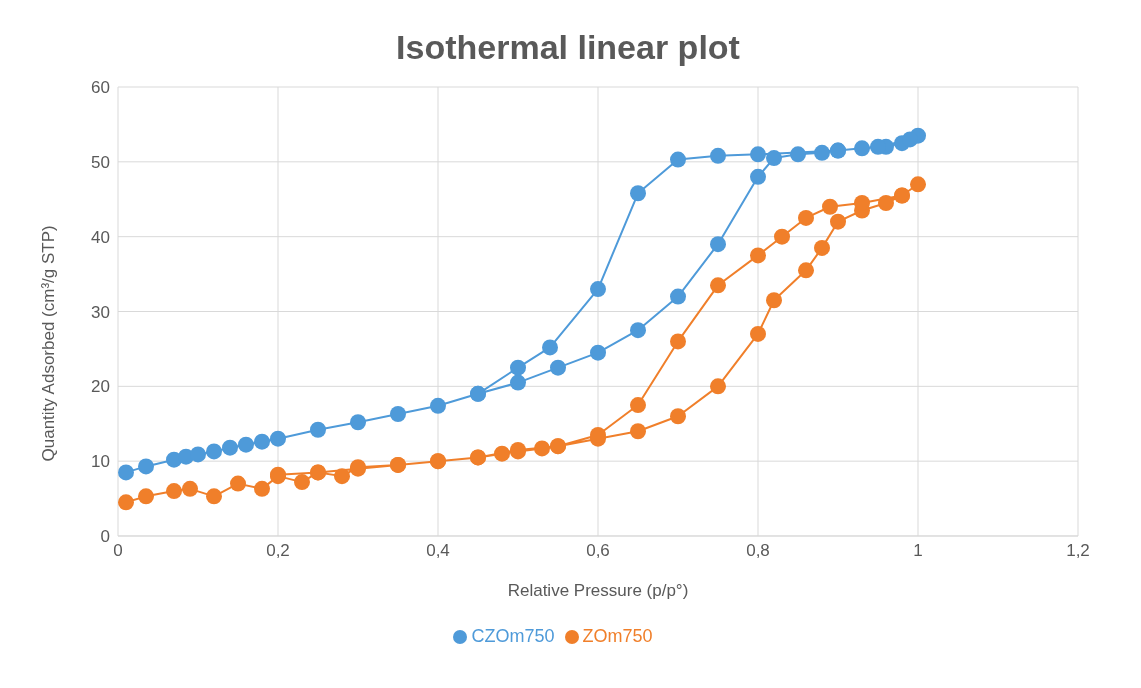 This screenshot has height=688, width=1141. Describe the element at coordinates (278, 551) in the screenshot. I see `x-tick-label: 0,2` at that location.